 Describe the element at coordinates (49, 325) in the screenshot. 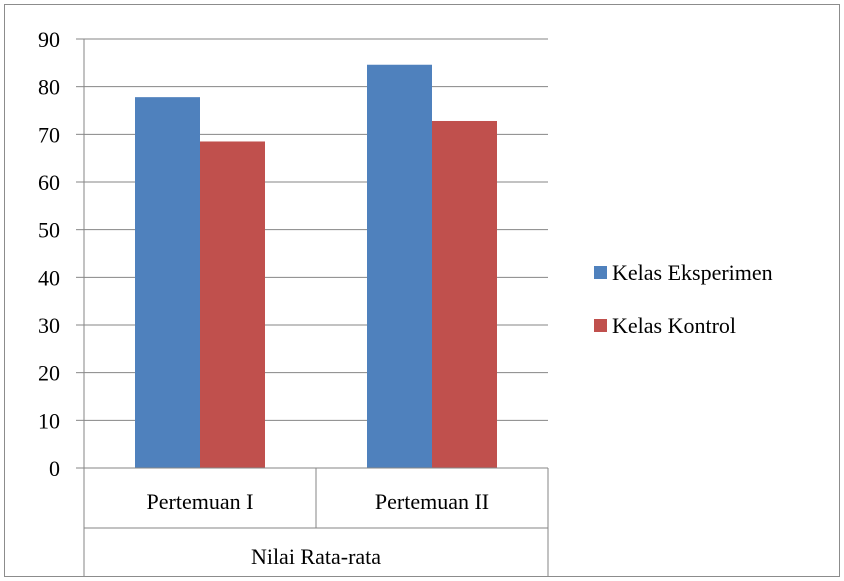

I see `y-tick-label: 30` at that location.